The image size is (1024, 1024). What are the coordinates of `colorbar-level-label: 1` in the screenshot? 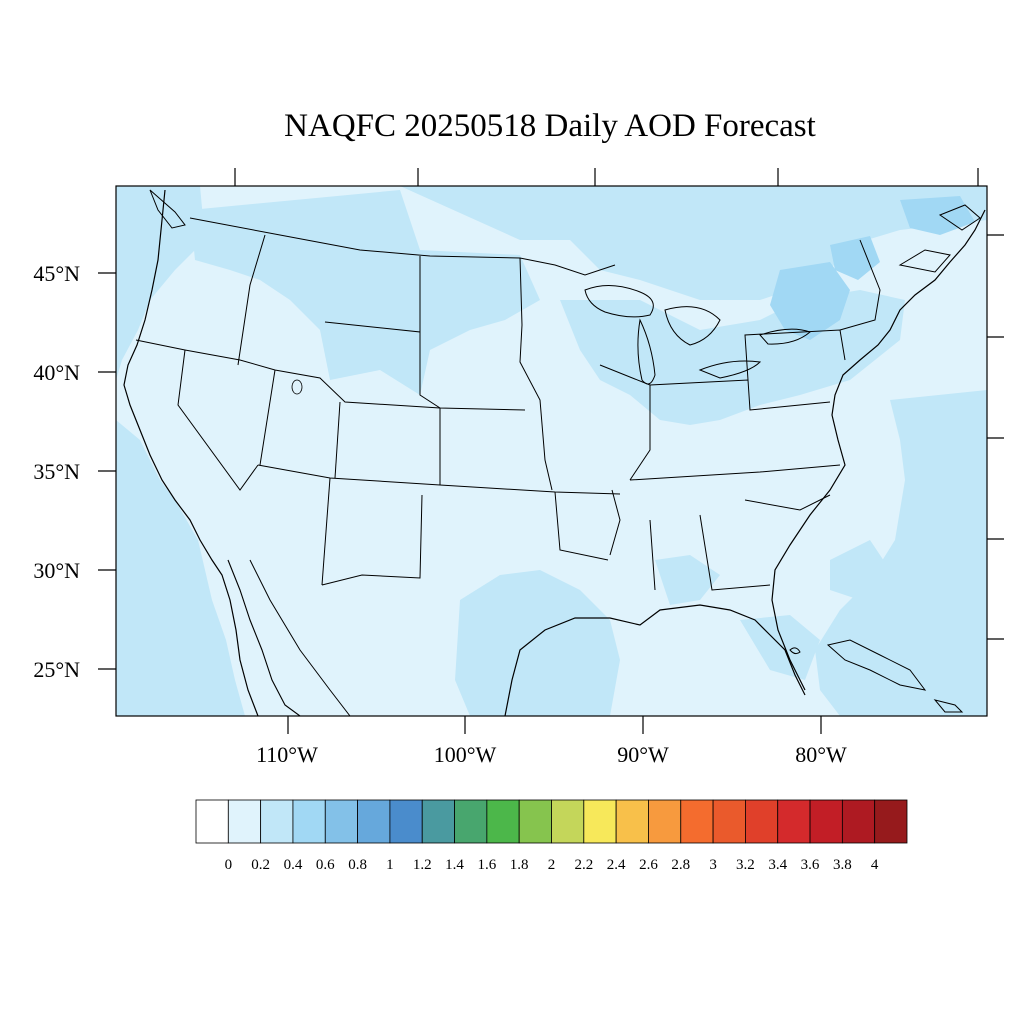 It's located at (390, 865).